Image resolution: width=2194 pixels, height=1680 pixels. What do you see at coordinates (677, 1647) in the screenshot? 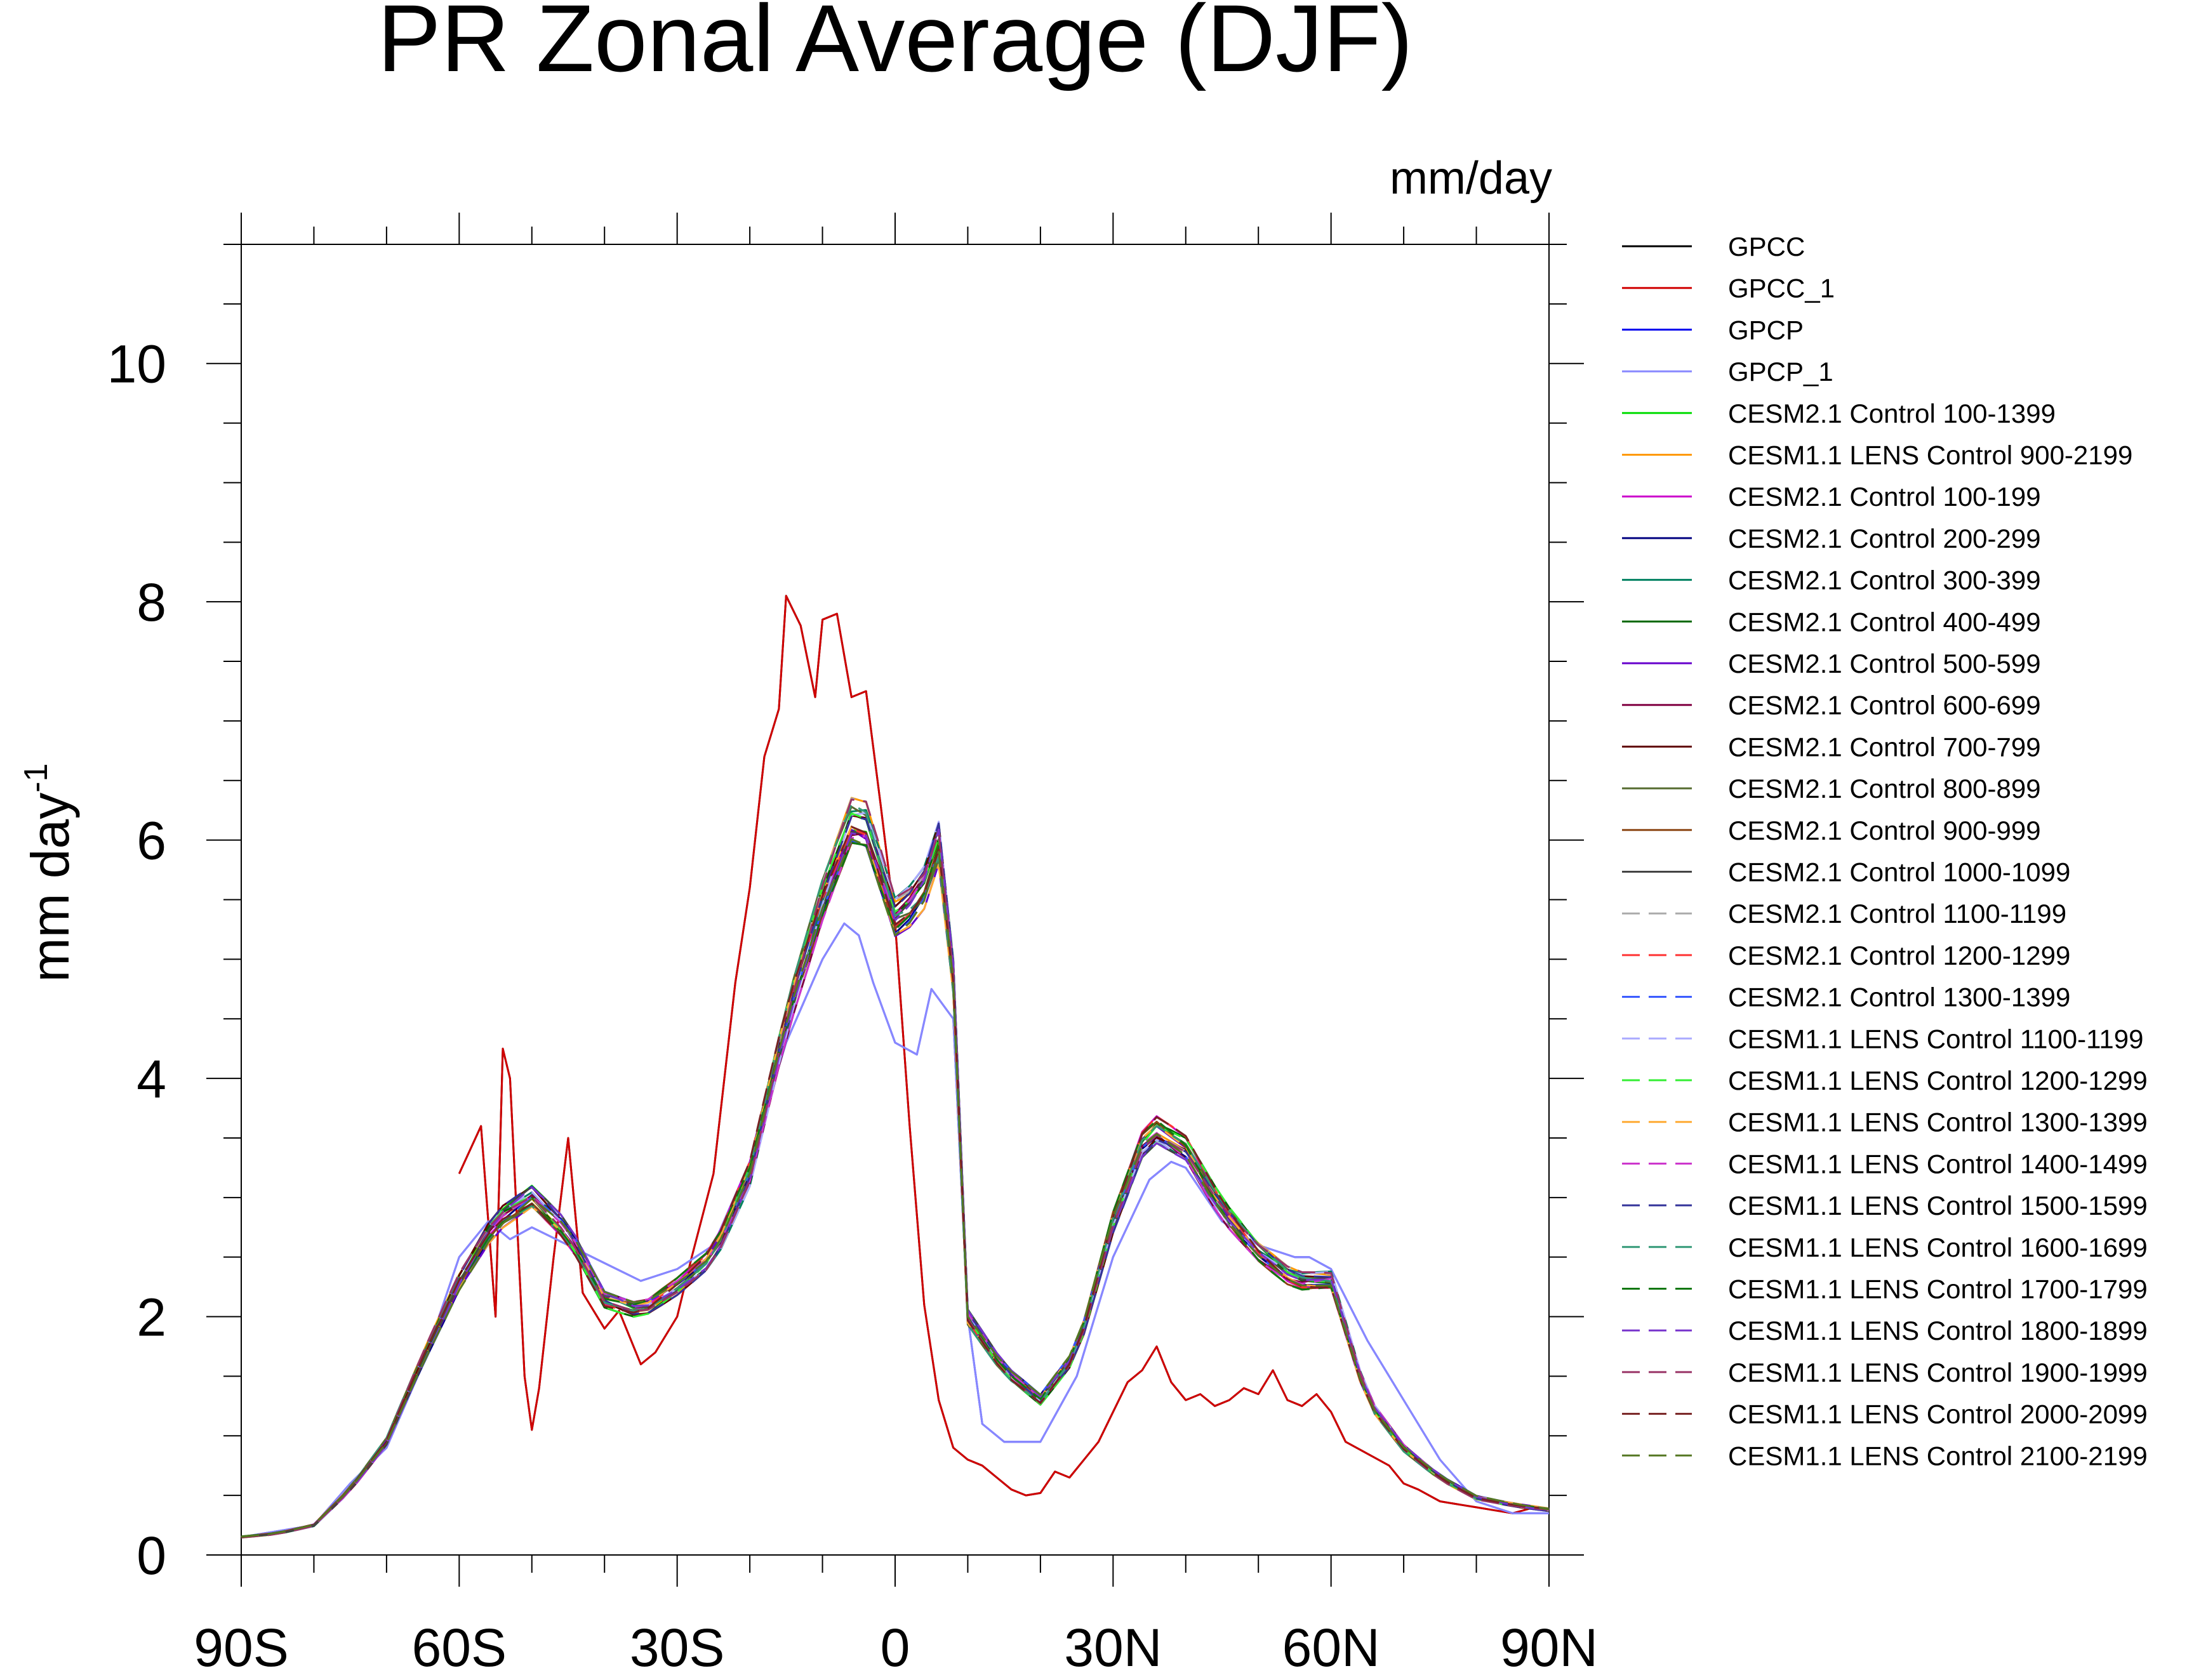
I see `x-tick-label: 30S` at bounding box center [677, 1647].